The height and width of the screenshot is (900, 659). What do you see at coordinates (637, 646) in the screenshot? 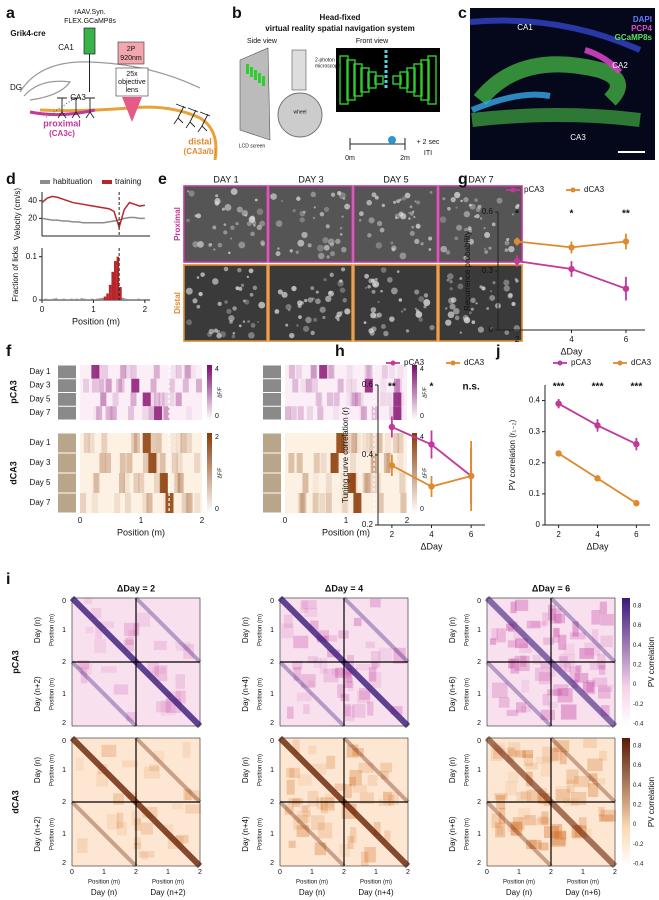
I see `label: 0.4` at bounding box center [637, 646].